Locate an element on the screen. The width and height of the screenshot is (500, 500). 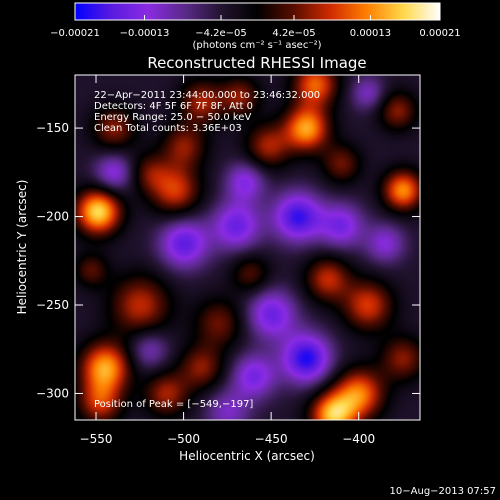
annotation-line: Clean Total counts: 3.36E+03 is located at coordinates (168, 128).